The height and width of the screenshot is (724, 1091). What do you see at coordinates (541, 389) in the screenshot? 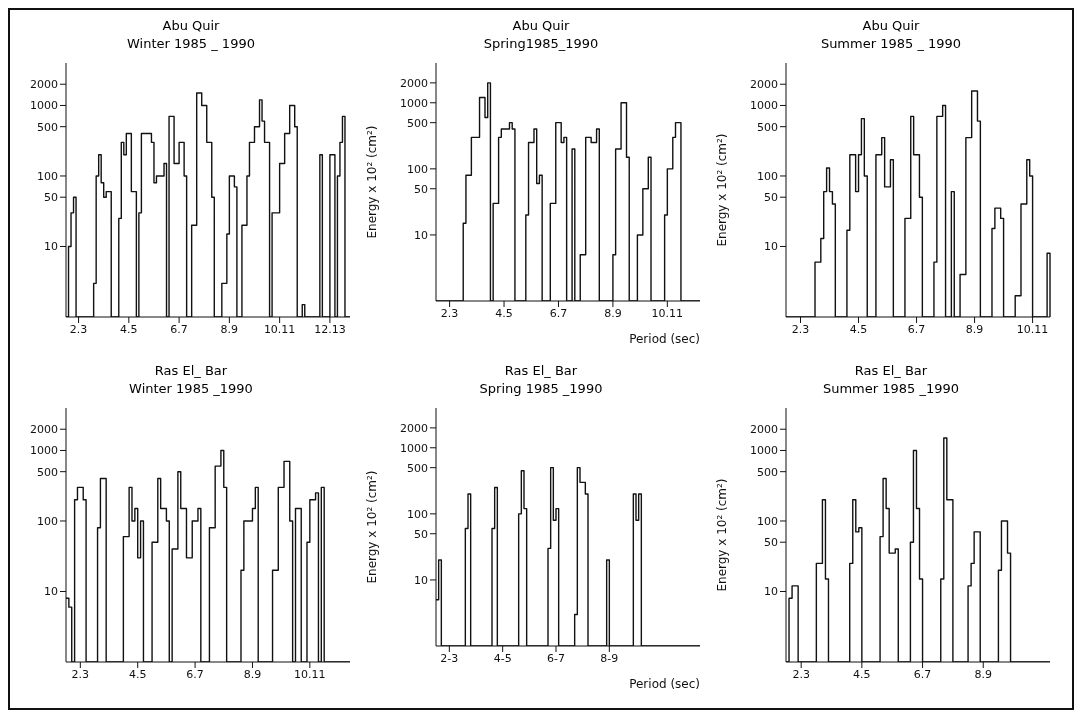
I see `chart-subtitle: Spring 1985 _1990` at bounding box center [541, 389].